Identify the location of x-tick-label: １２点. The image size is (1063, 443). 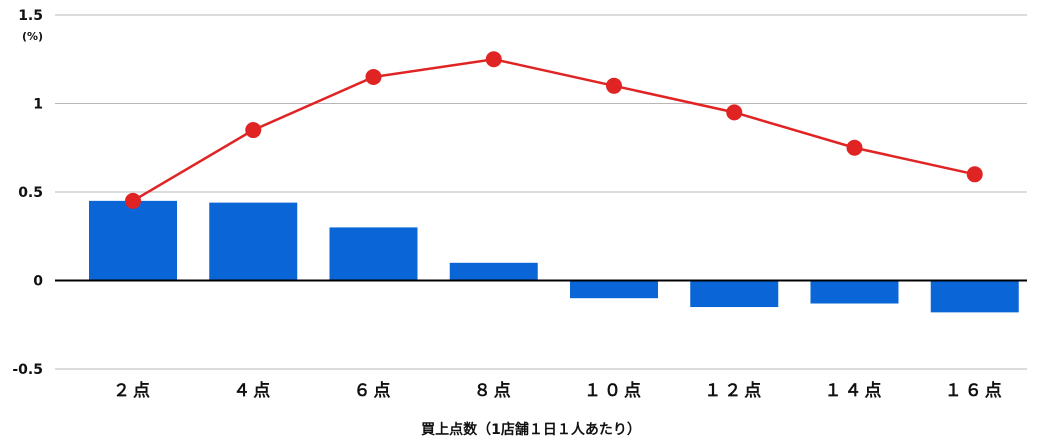
(734, 390).